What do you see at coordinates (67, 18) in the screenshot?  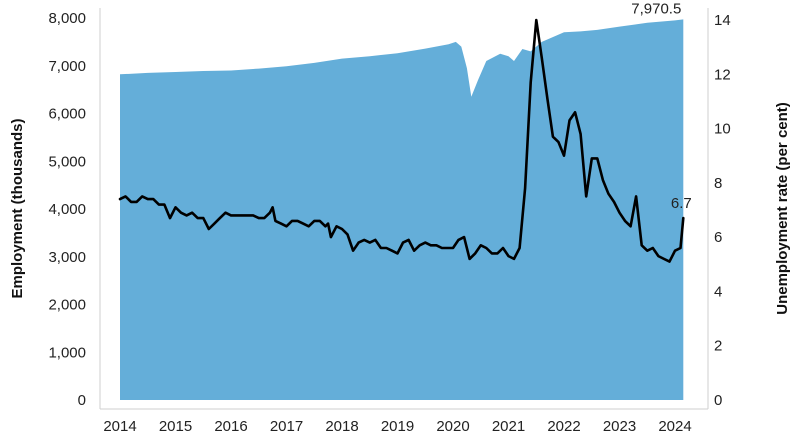 I see `left-y-tick-label: 8,000` at bounding box center [67, 18].